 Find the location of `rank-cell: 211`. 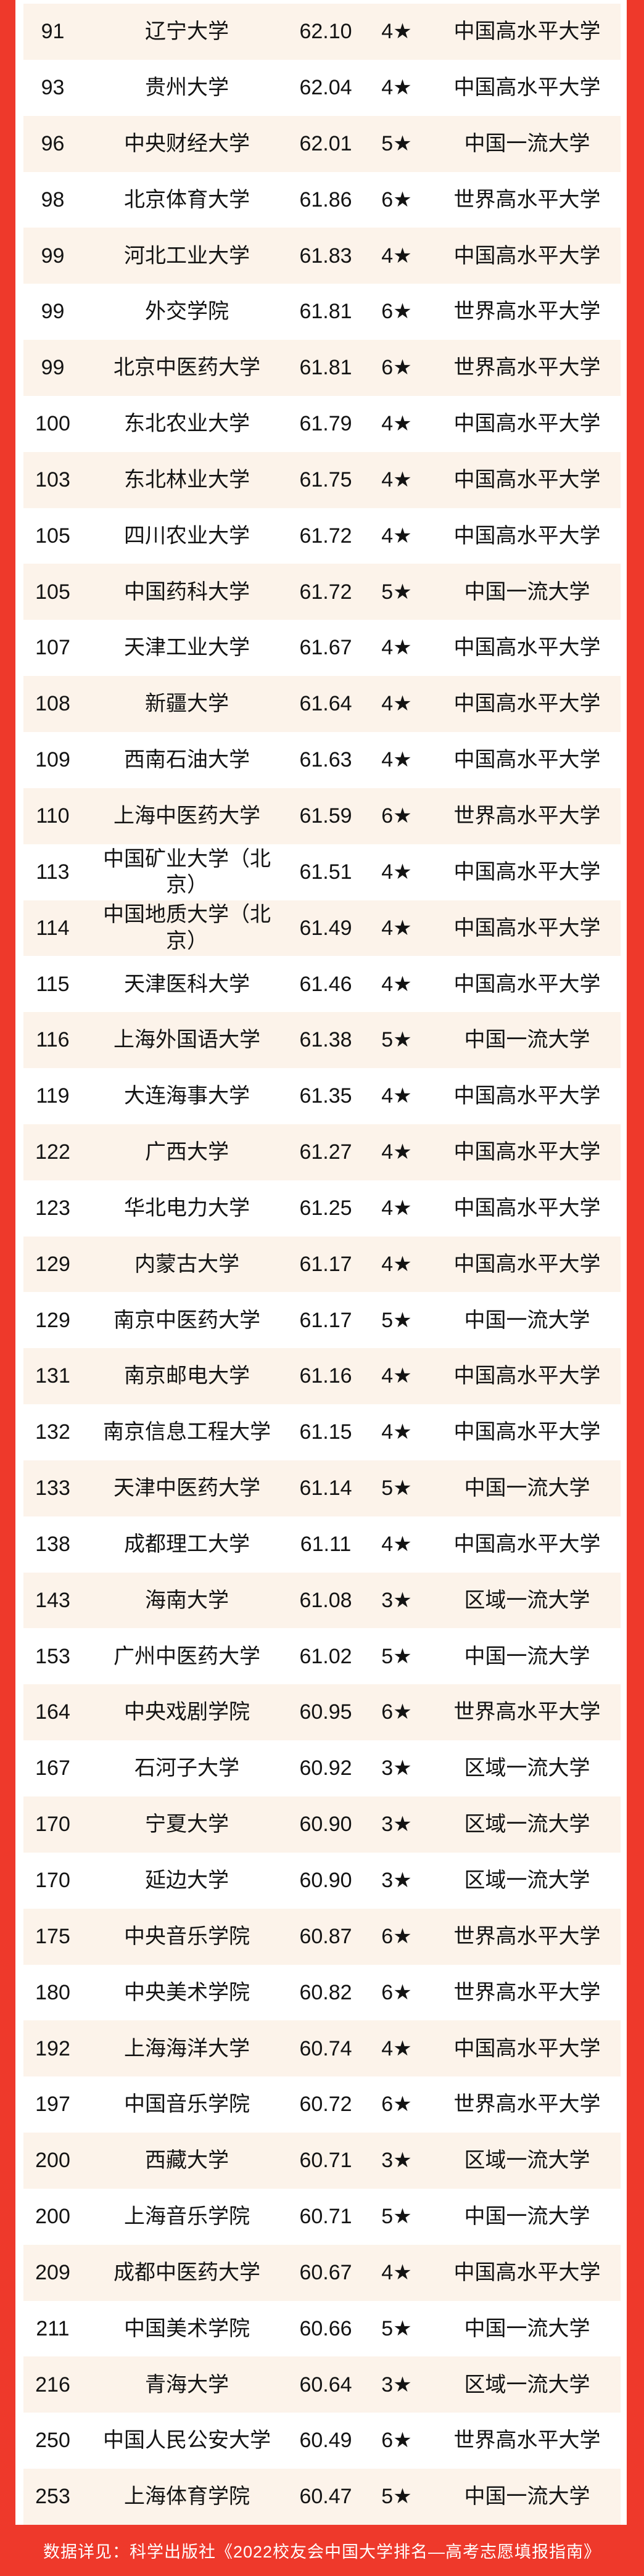

rank-cell: 211 is located at coordinates (53, 2328).